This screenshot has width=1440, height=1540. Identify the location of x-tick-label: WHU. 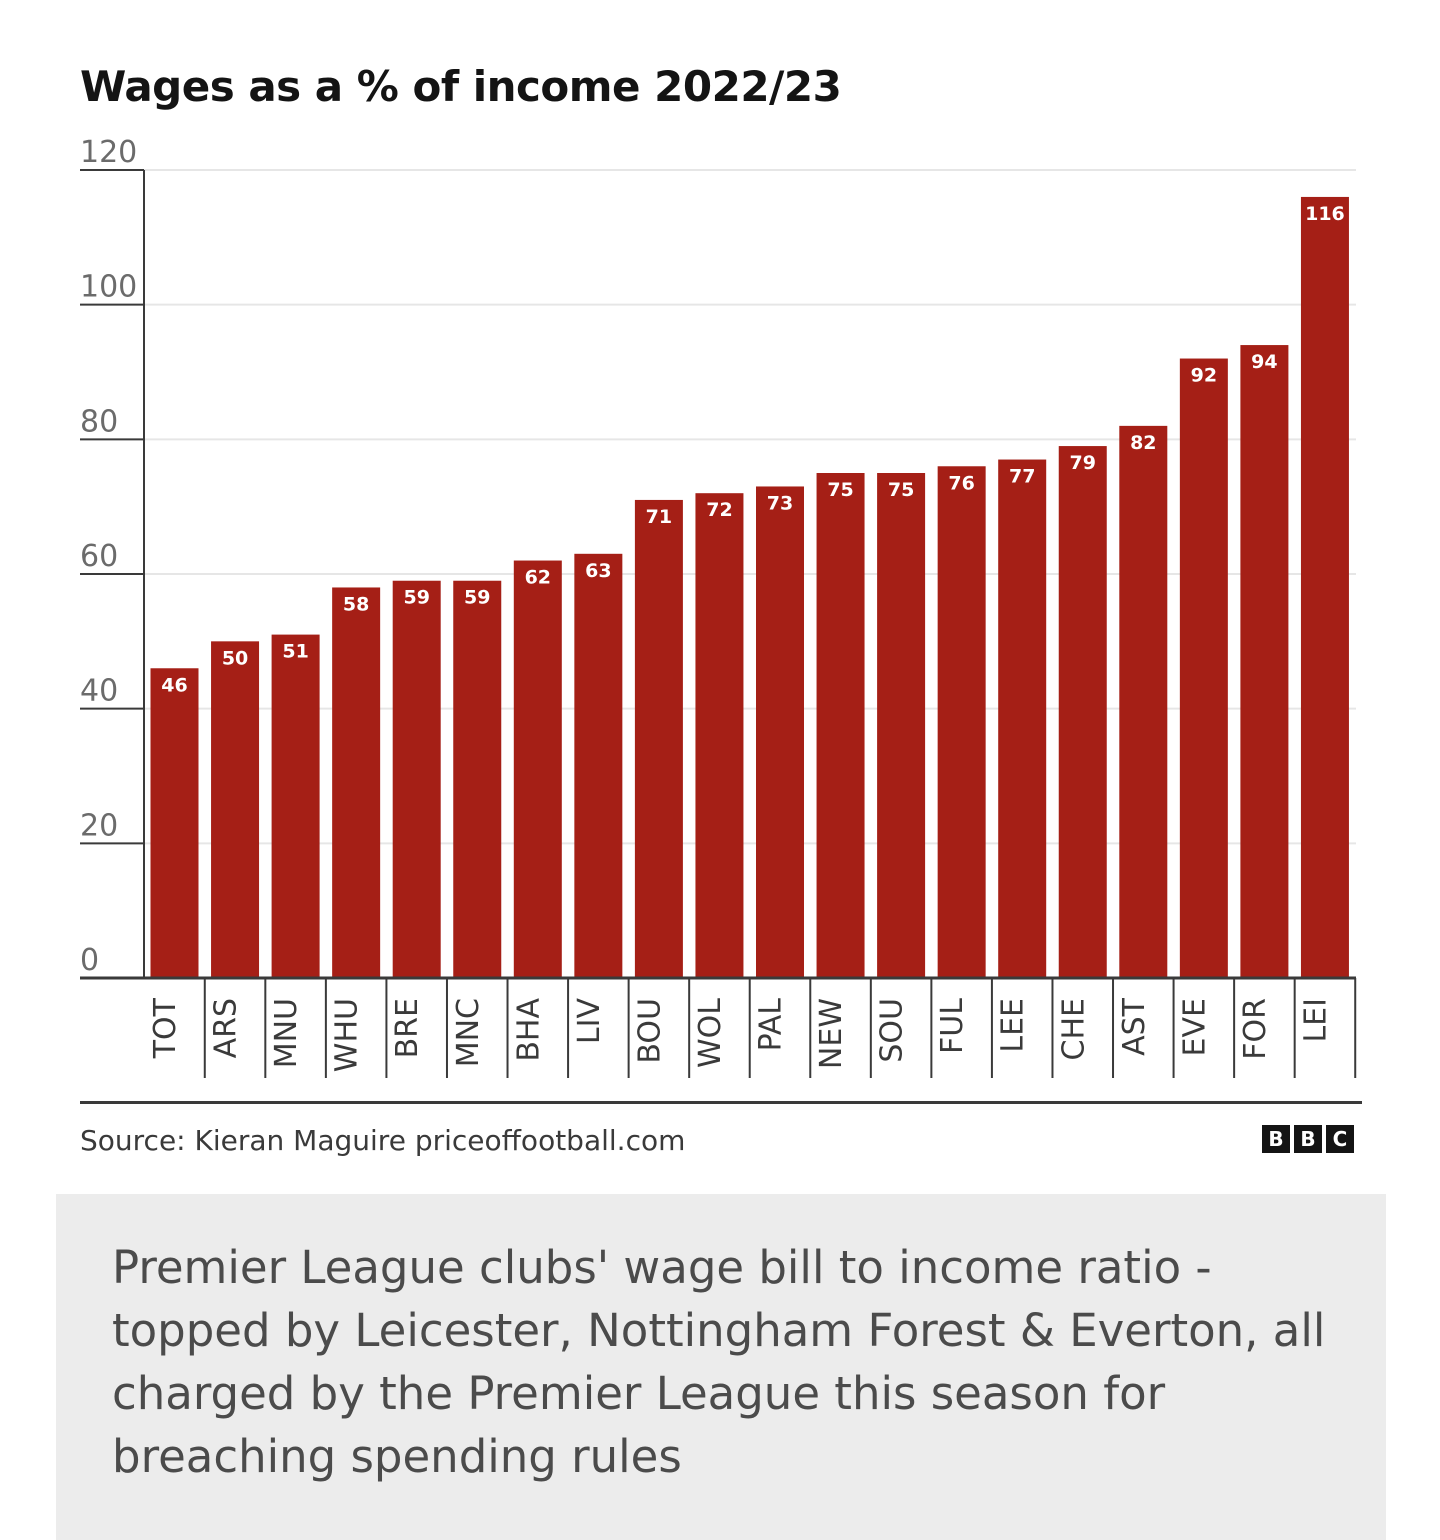
(347, 1035).